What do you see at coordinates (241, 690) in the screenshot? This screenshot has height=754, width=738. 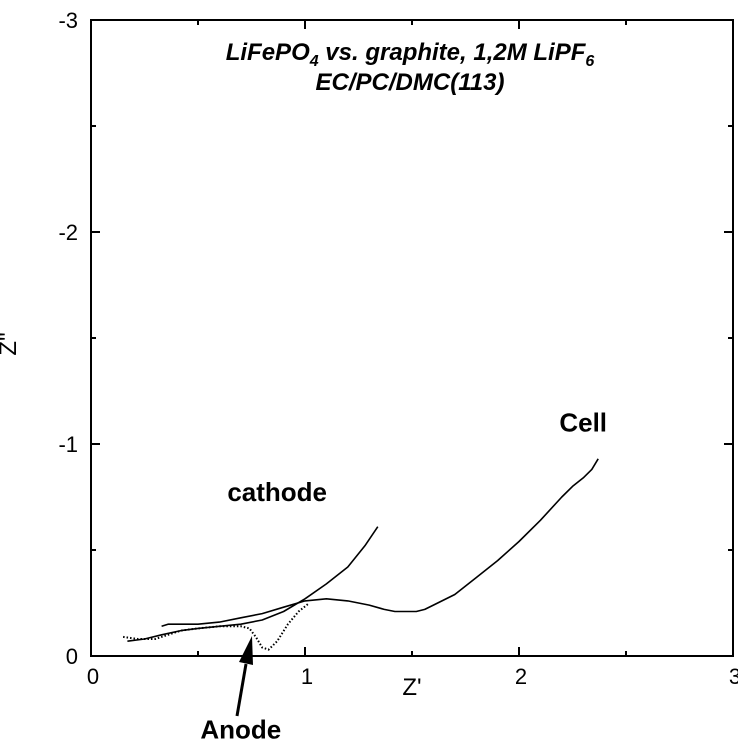 I see `anode-arrow-line` at bounding box center [241, 690].